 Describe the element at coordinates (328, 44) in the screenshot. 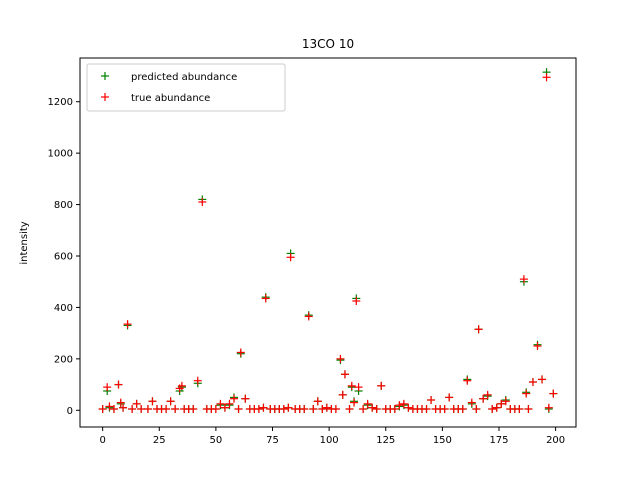

I see `chart-title: 13CO 10` at that location.